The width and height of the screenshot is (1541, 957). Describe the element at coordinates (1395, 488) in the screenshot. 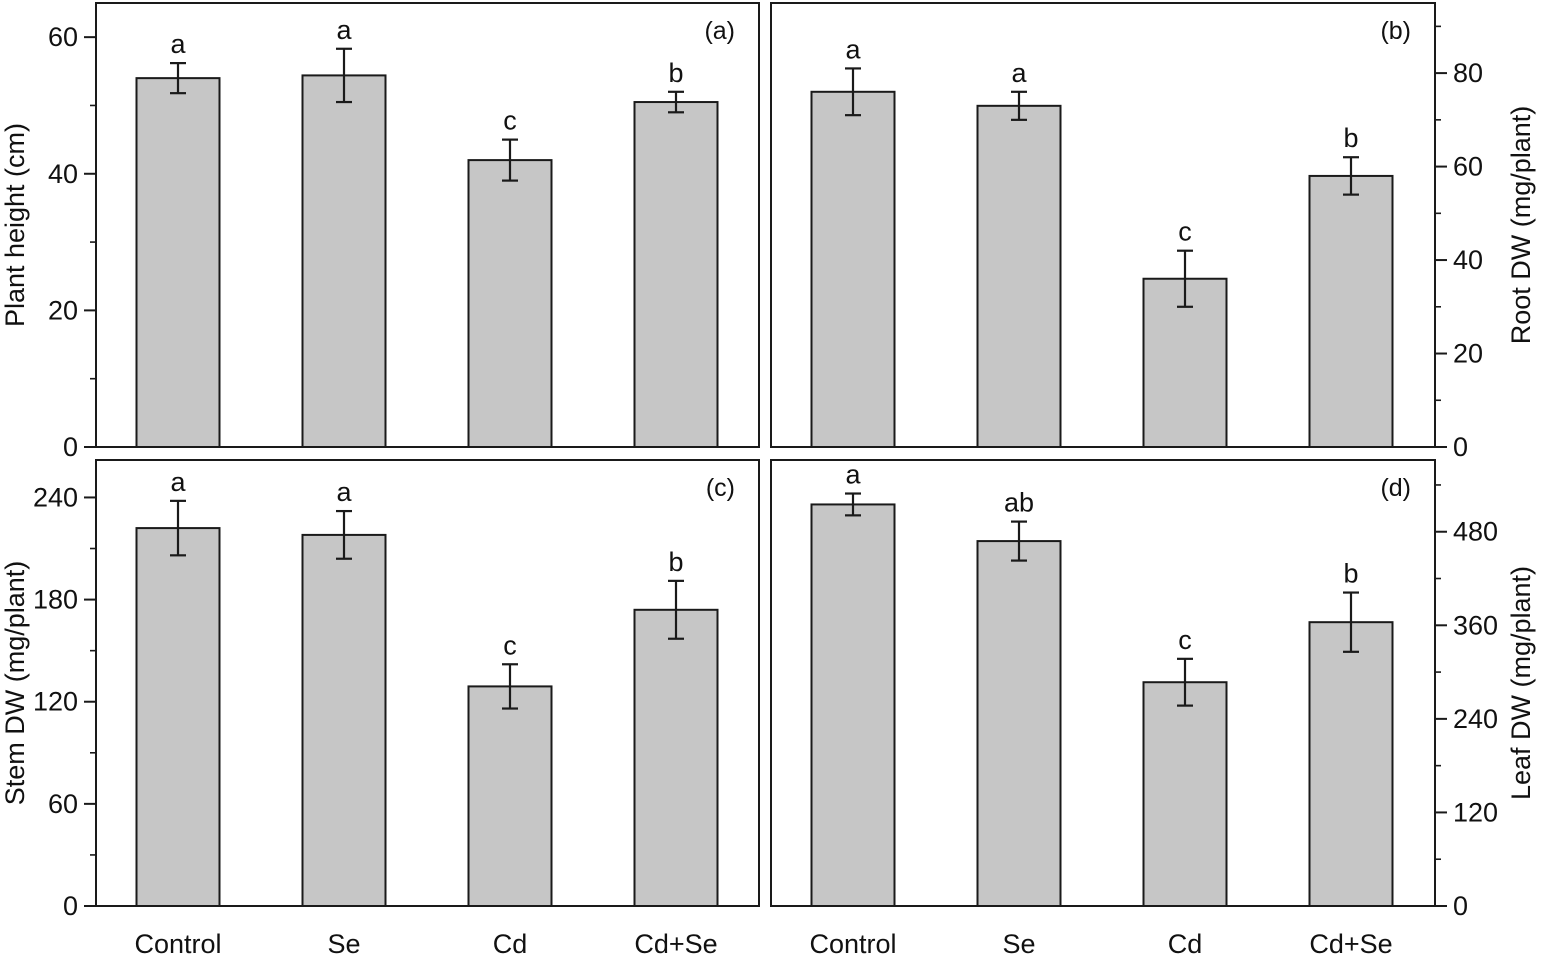

I see `panel-label: (d)` at that location.